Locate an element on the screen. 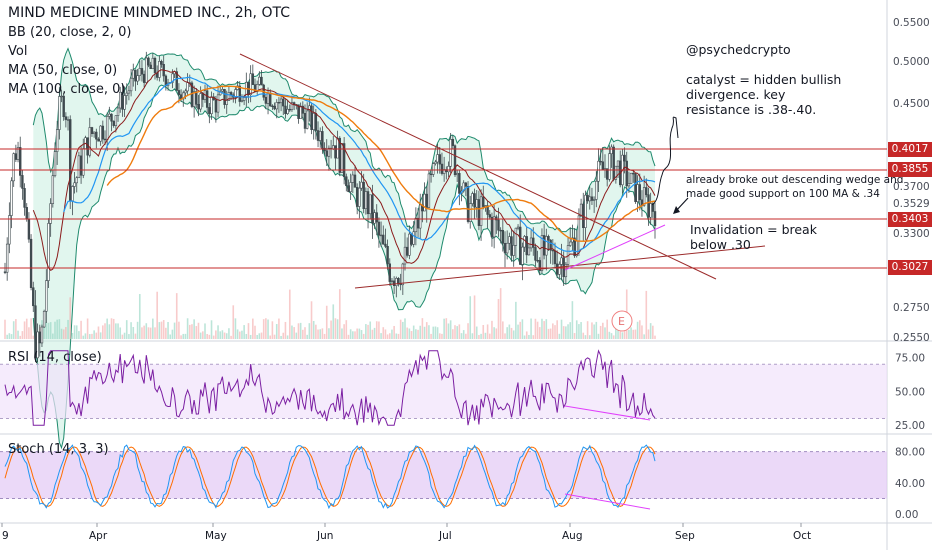  legend-ma50: MA (50, close, 0) is located at coordinates (63, 70).